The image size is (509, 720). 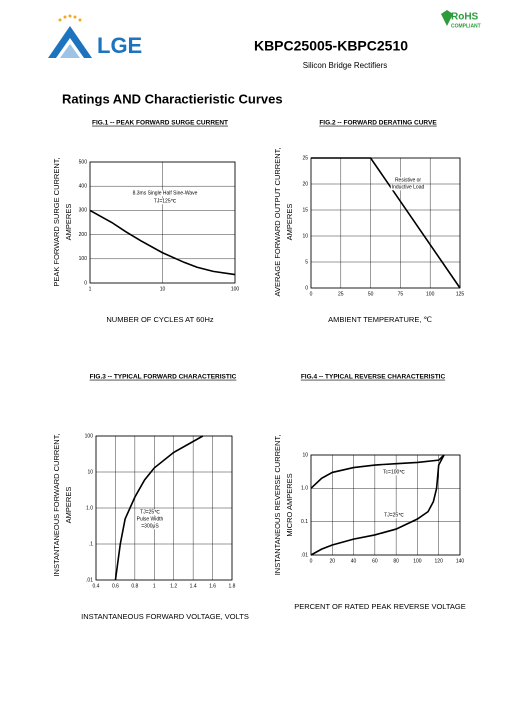 What do you see at coordinates (306, 262) in the screenshot?
I see `y-tick-label: 5` at bounding box center [306, 262].